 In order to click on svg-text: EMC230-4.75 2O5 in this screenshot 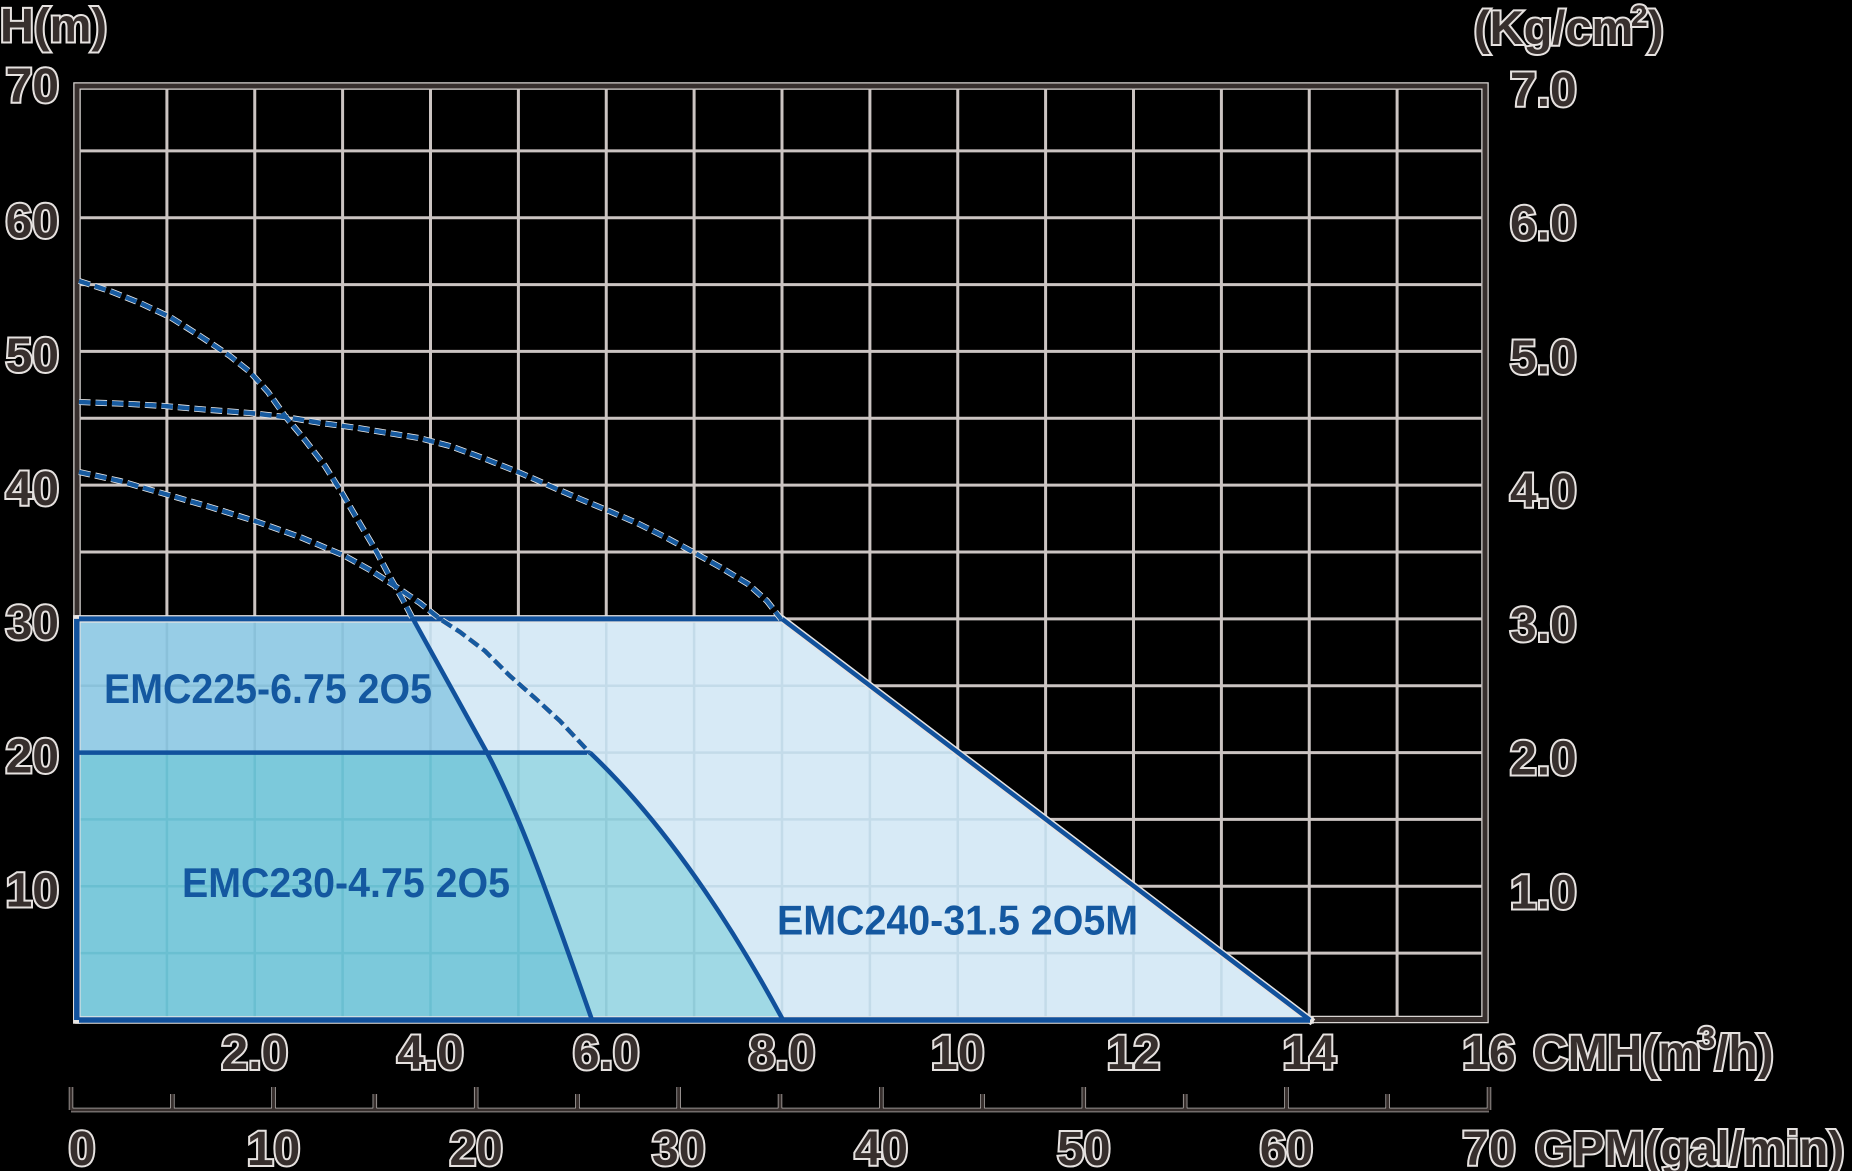, I will do `click(346, 882)`.